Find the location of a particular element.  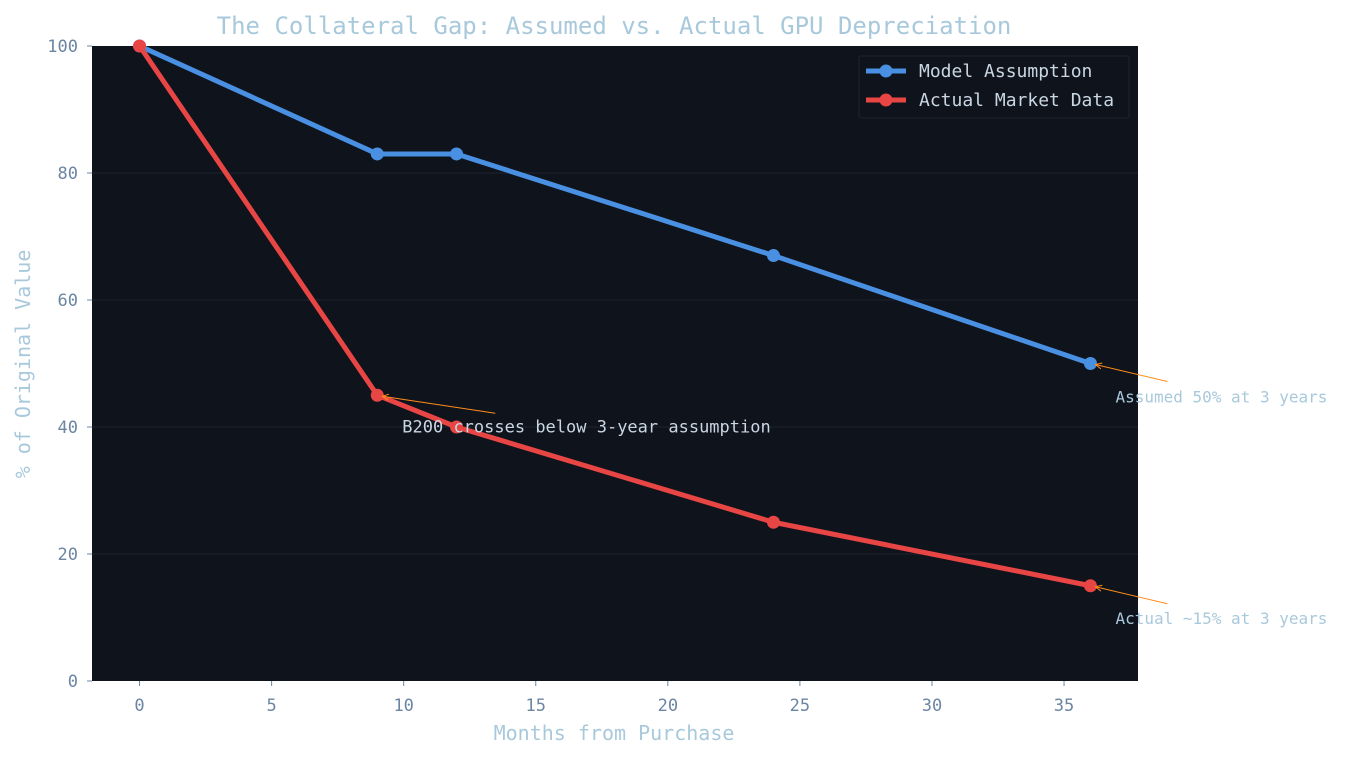

x-tick-label: 0 is located at coordinates (139, 706).